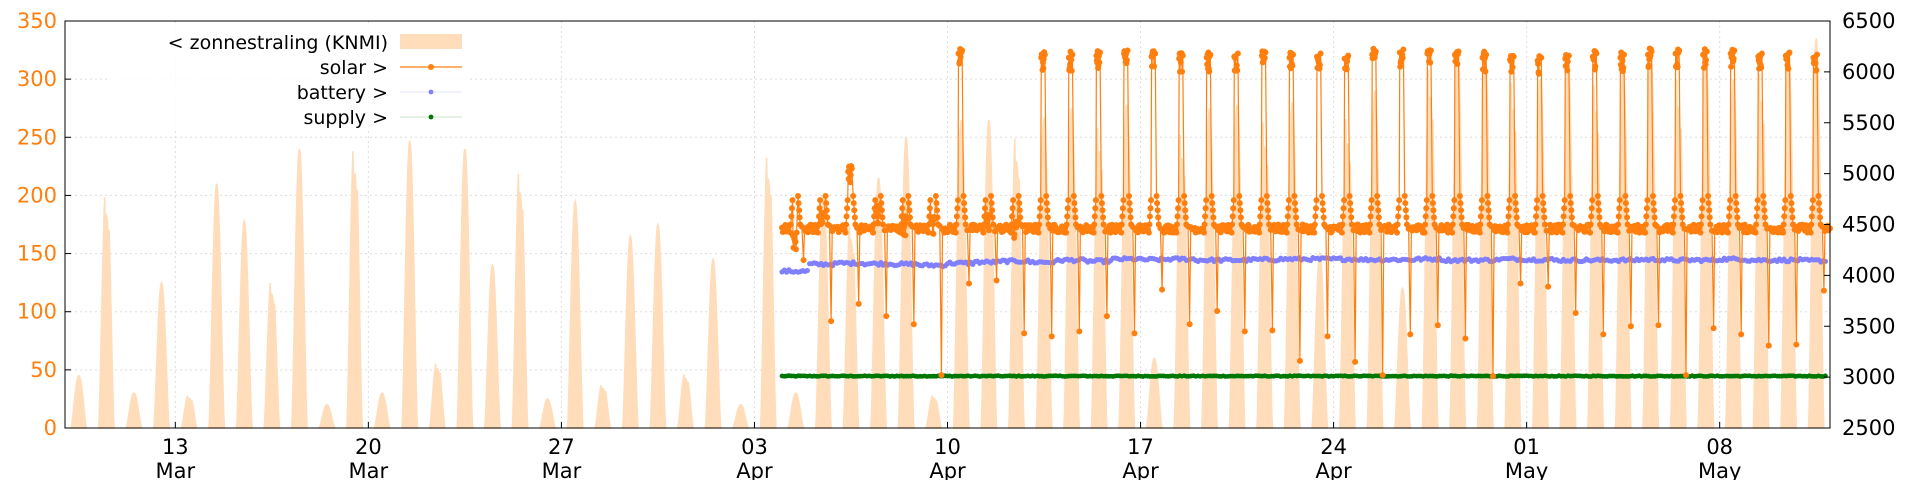  I want to click on right-y-tick-label: 3500, so click(1868, 326).